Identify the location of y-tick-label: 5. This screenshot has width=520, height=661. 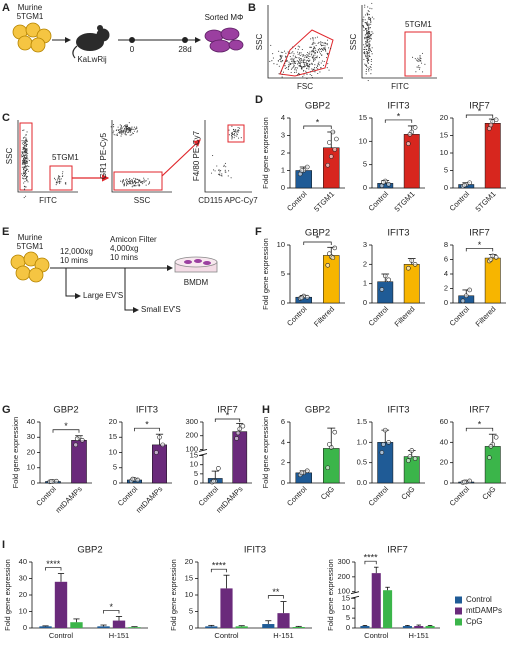
(348, 617).